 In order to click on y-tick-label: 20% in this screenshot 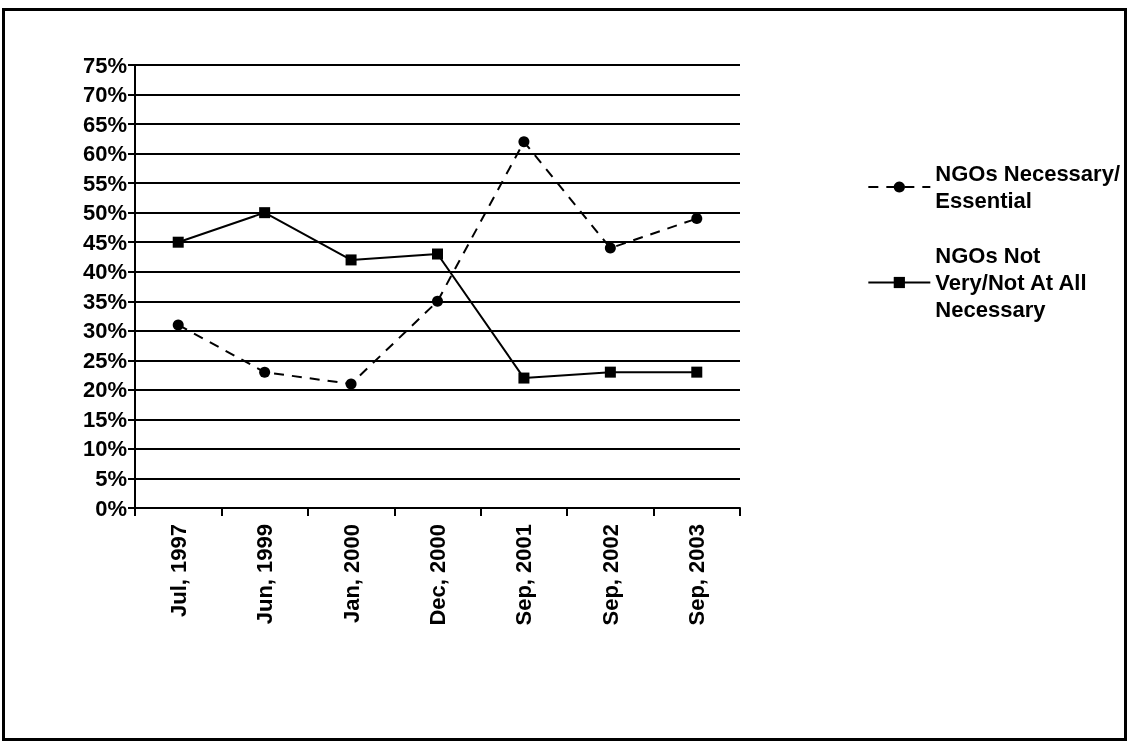, I will do `click(104, 390)`.